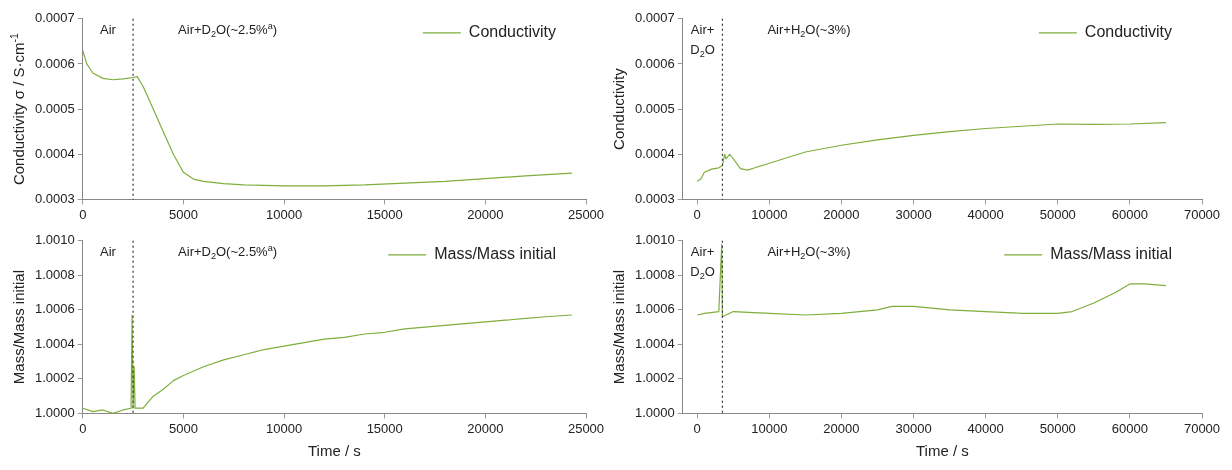 The width and height of the screenshot is (1232, 470). I want to click on y-axis-title: Conductivity, so click(619, 108).